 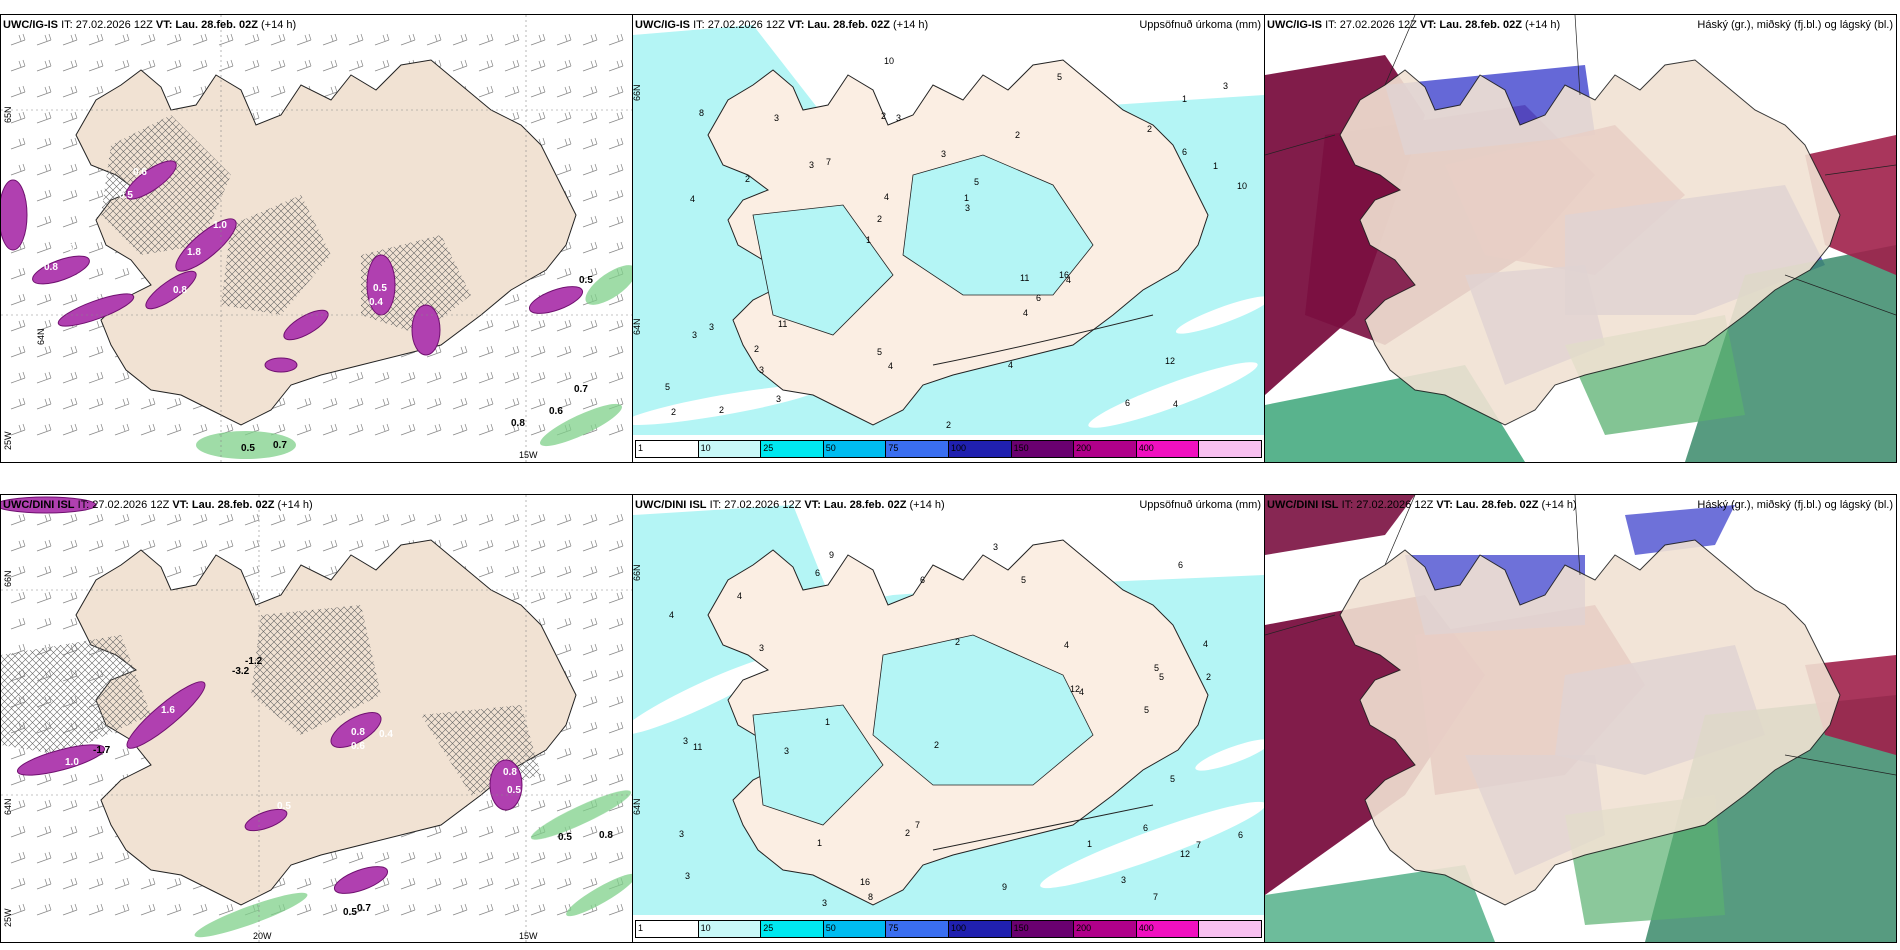 What do you see at coordinates (413, 864) in the screenshot?
I see `green-patches` at bounding box center [413, 864].